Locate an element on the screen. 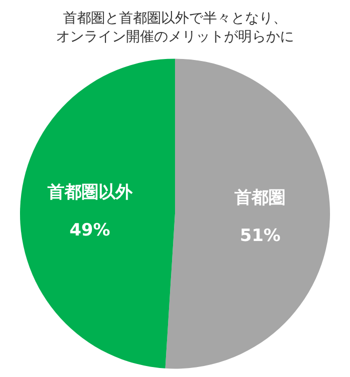  data-label: 49% is located at coordinates (89, 230).